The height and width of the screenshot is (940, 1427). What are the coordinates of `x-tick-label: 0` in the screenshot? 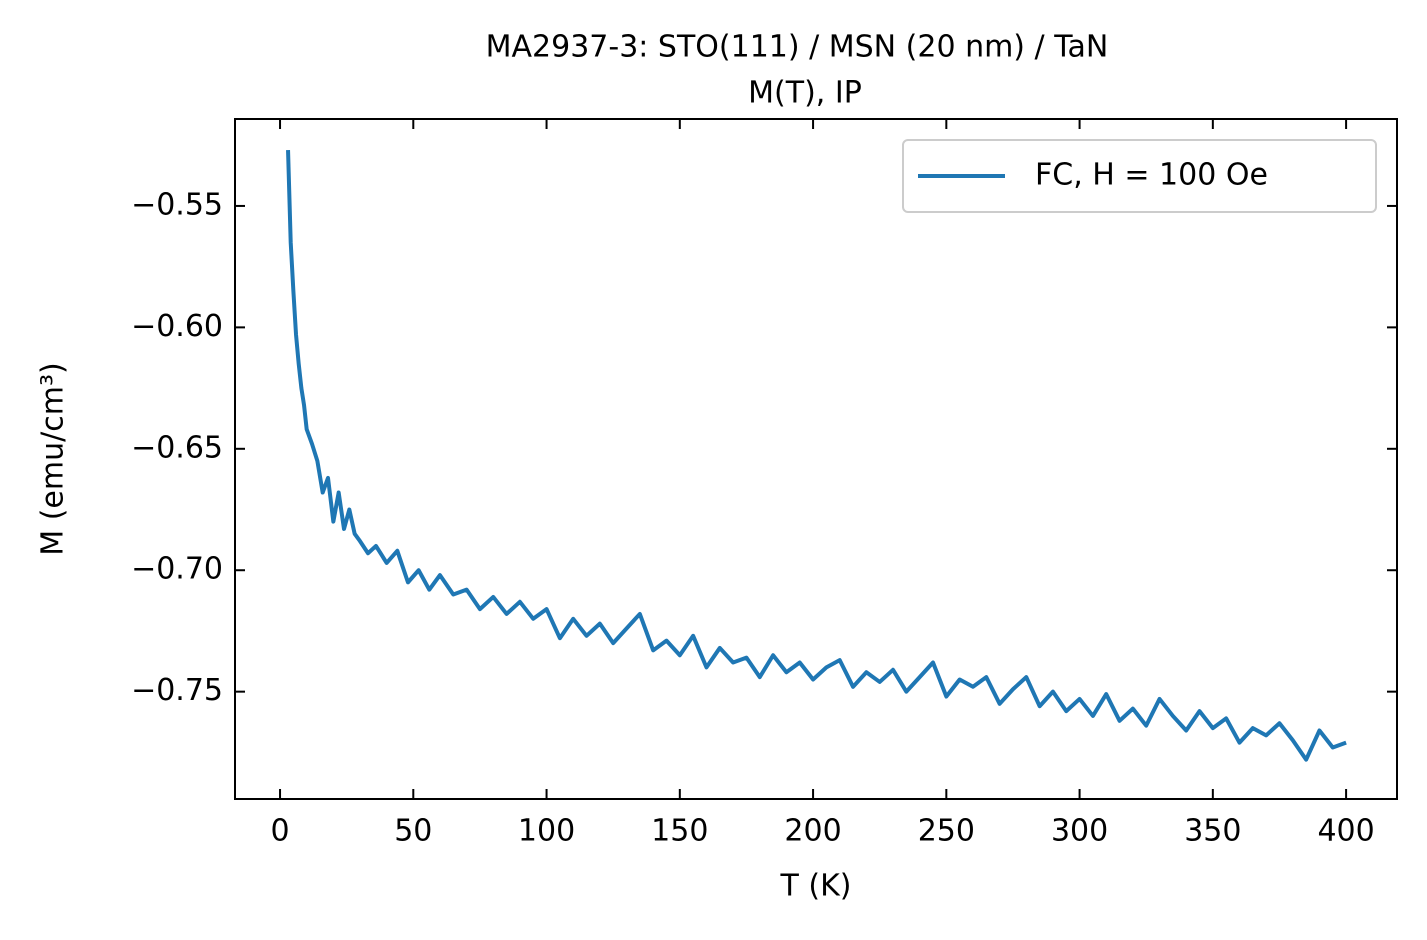 It's located at (279, 831).